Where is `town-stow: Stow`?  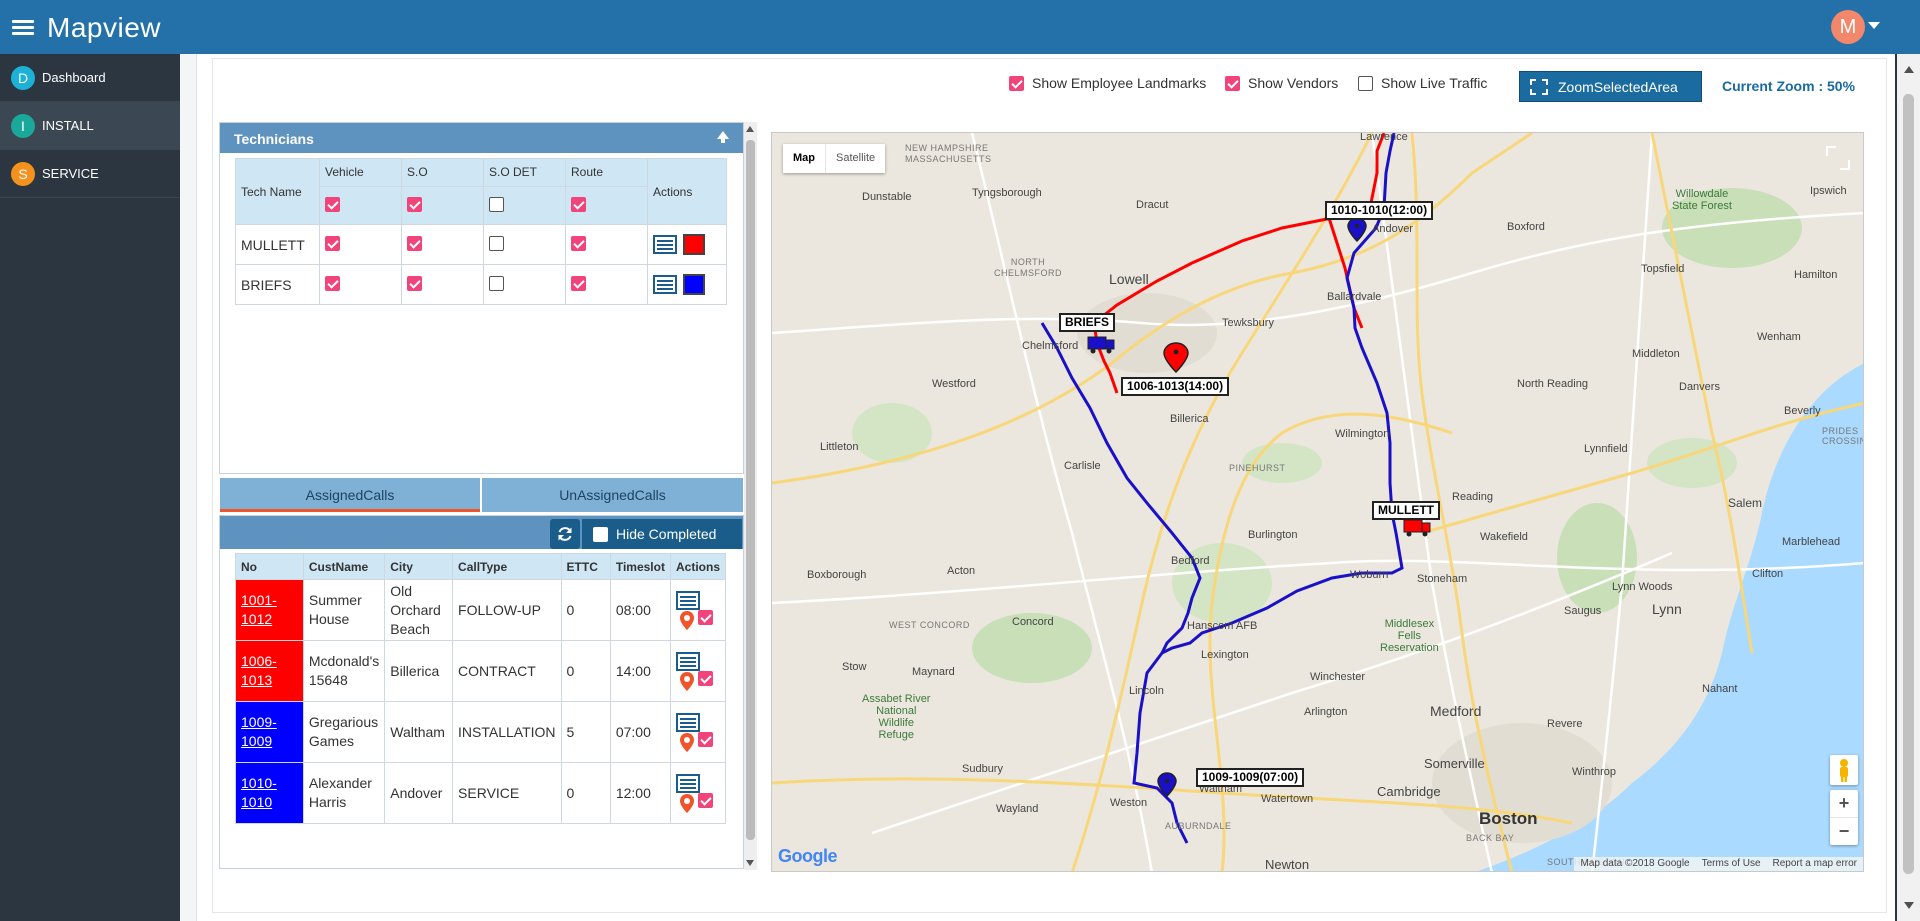 town-stow: Stow is located at coordinates (854, 667).